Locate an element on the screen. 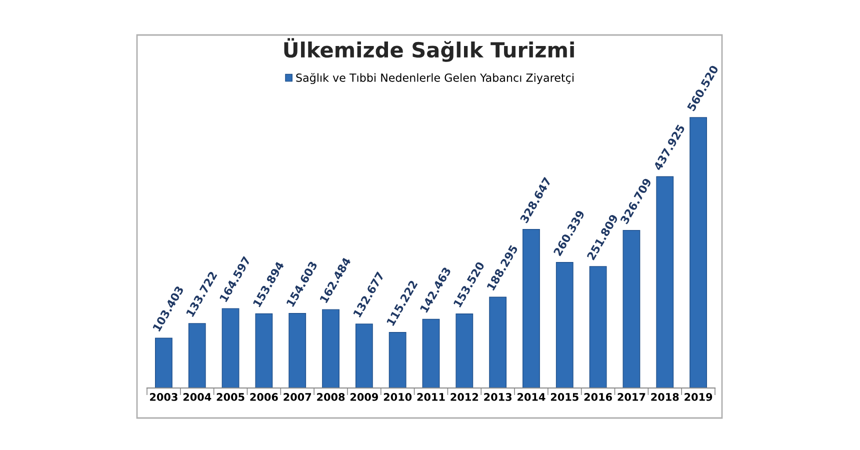 Image resolution: width=860 pixels, height=450 pixels. x-tick-label: 2009 is located at coordinates (364, 397).